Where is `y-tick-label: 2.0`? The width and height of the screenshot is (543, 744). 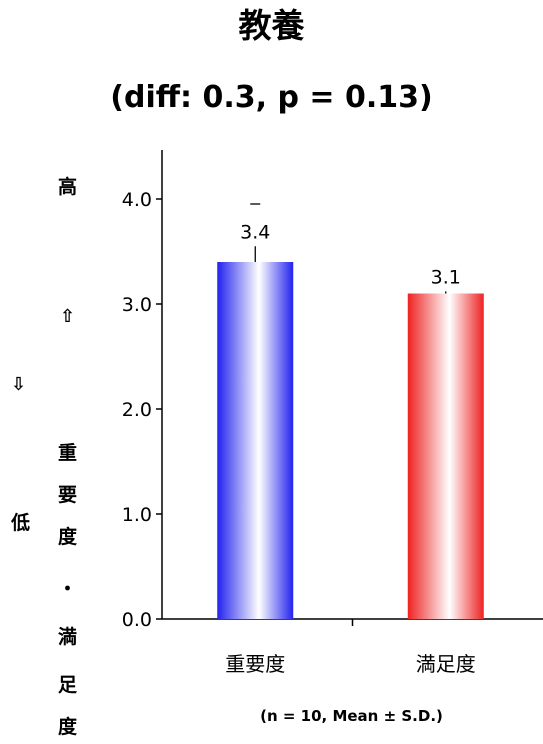 y-tick-label: 2.0 is located at coordinates (137, 410).